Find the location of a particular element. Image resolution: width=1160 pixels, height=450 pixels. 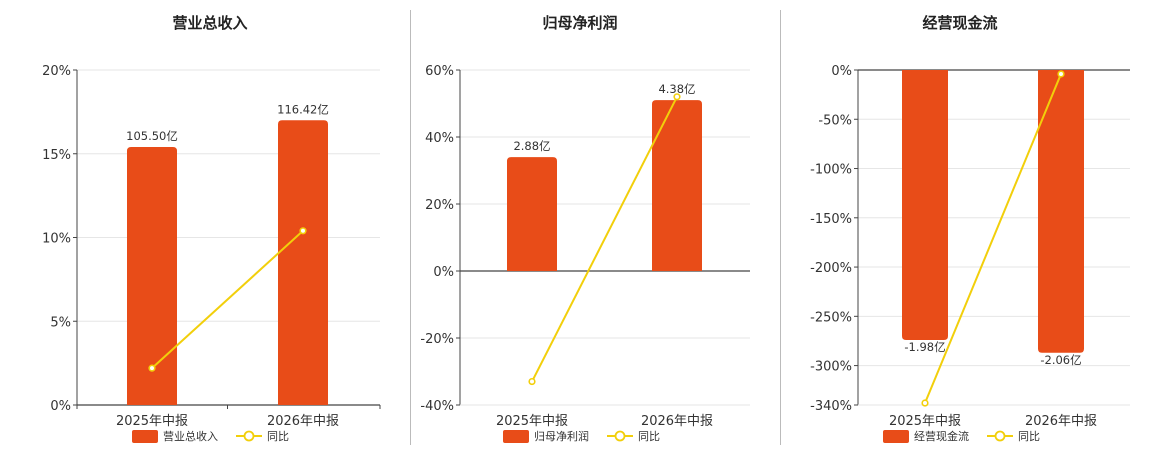

legend-bar-label: 经营现金流 is located at coordinates (941, 436).